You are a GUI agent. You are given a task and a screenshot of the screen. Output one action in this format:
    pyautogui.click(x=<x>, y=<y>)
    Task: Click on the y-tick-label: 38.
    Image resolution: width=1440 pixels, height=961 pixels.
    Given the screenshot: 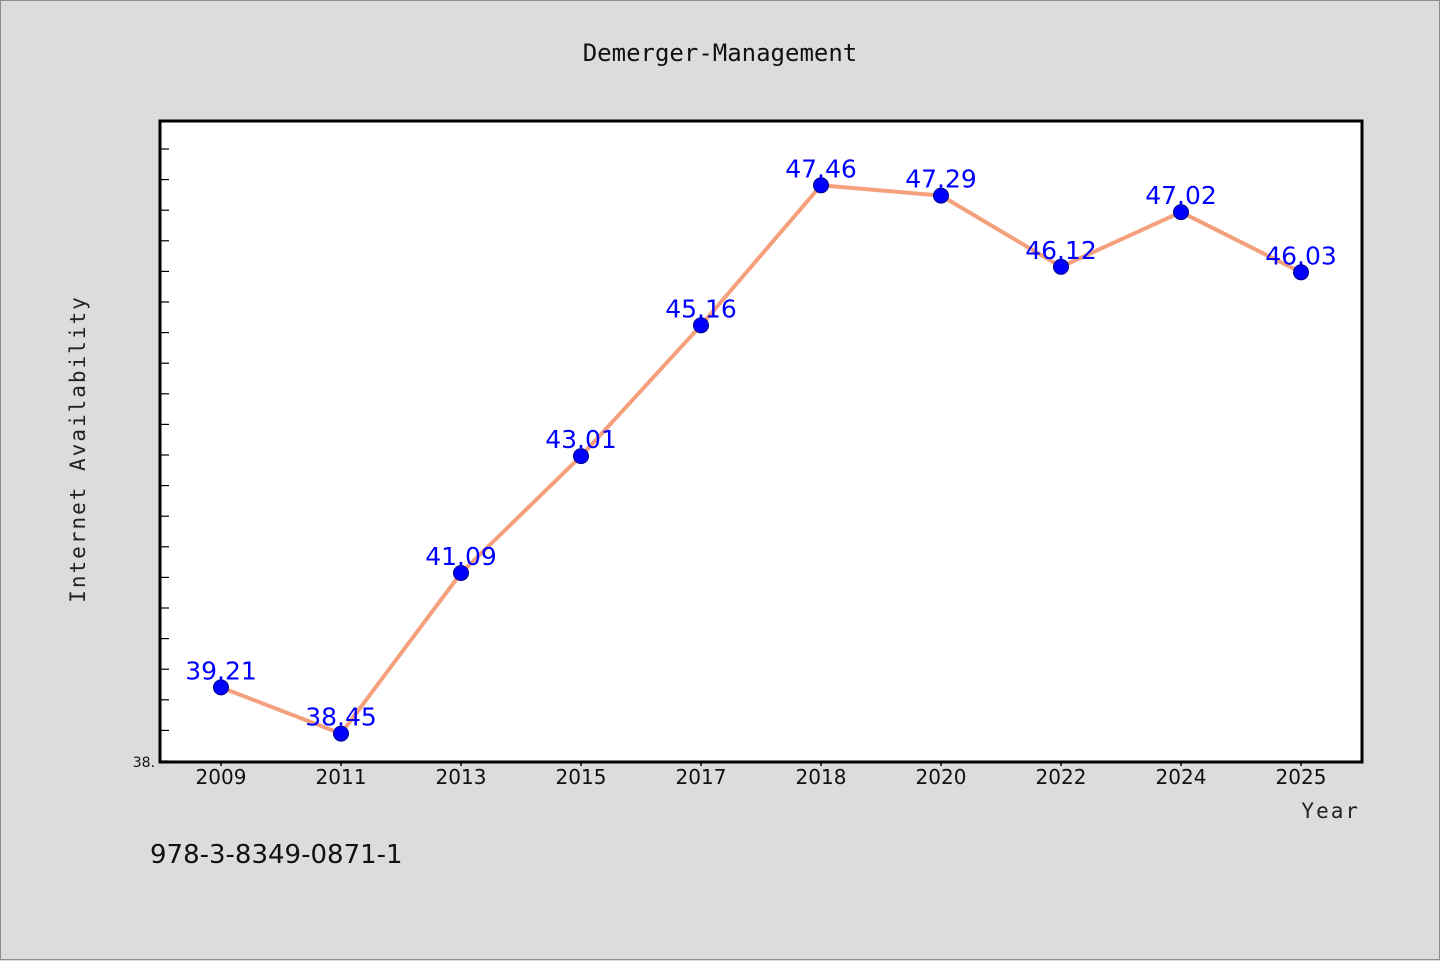 What is the action you would take?
    pyautogui.click(x=144, y=763)
    